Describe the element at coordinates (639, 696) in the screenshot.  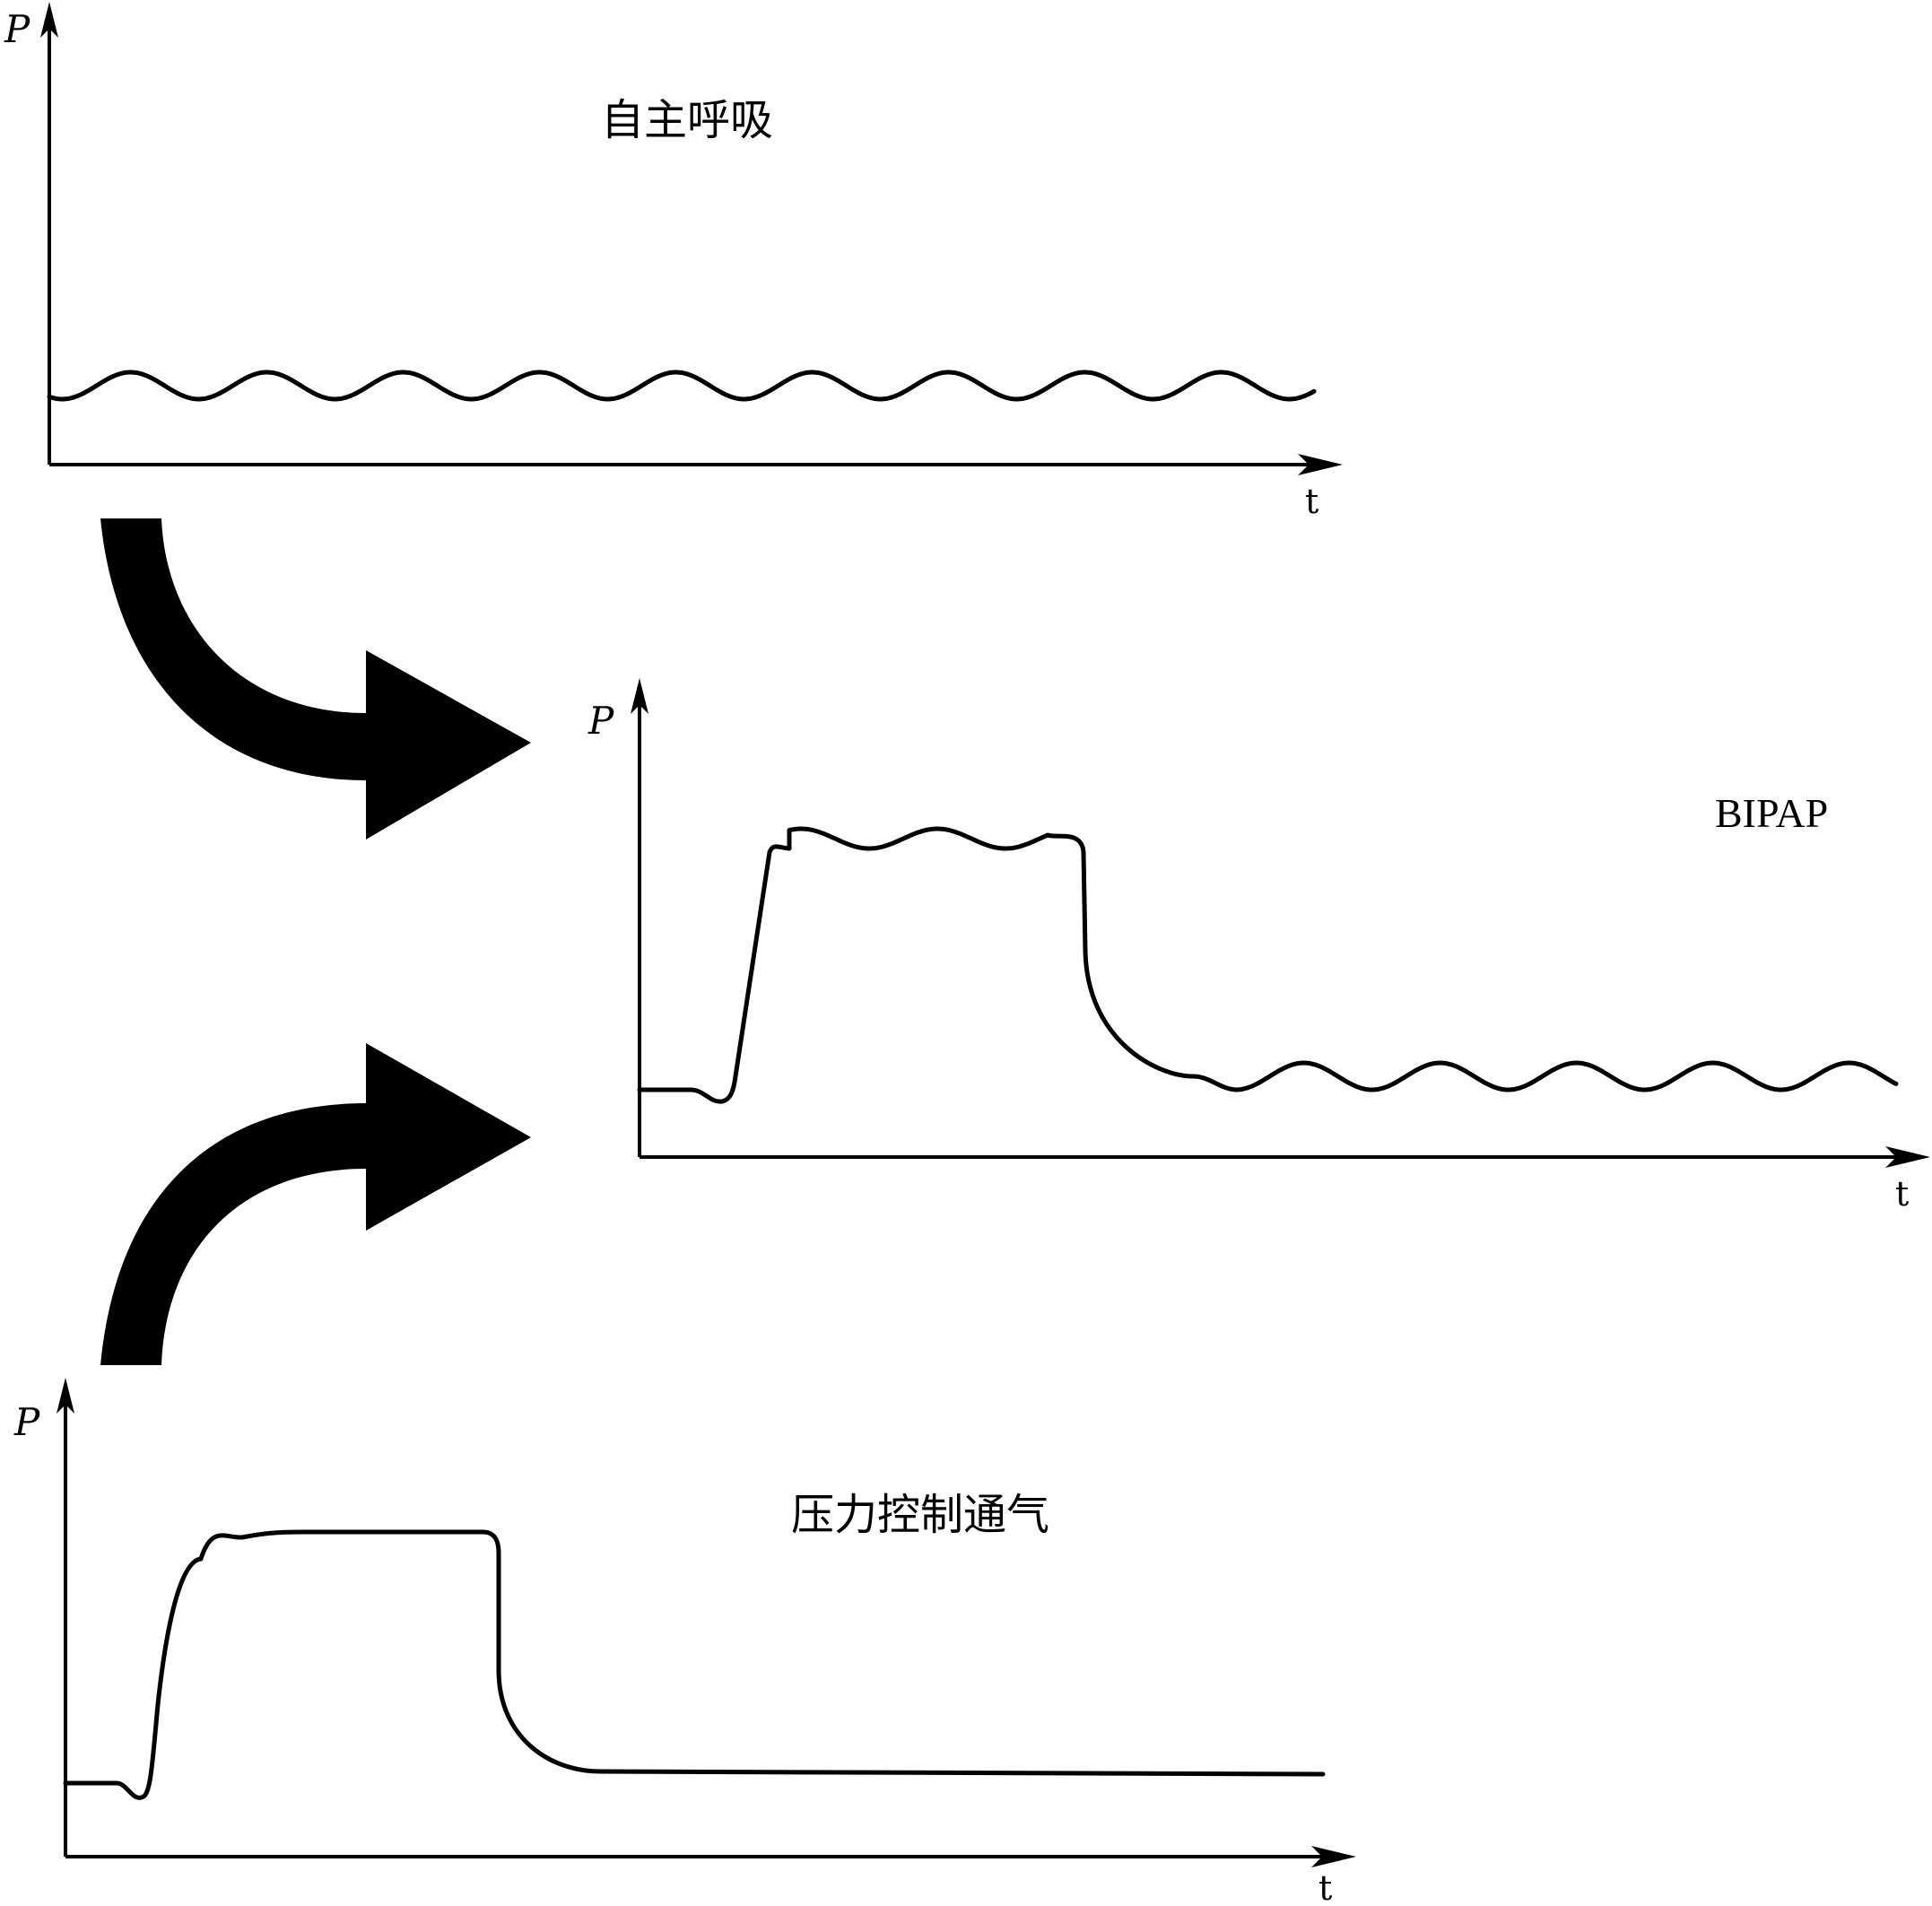
I see `bipap-y-arrowhead` at that location.